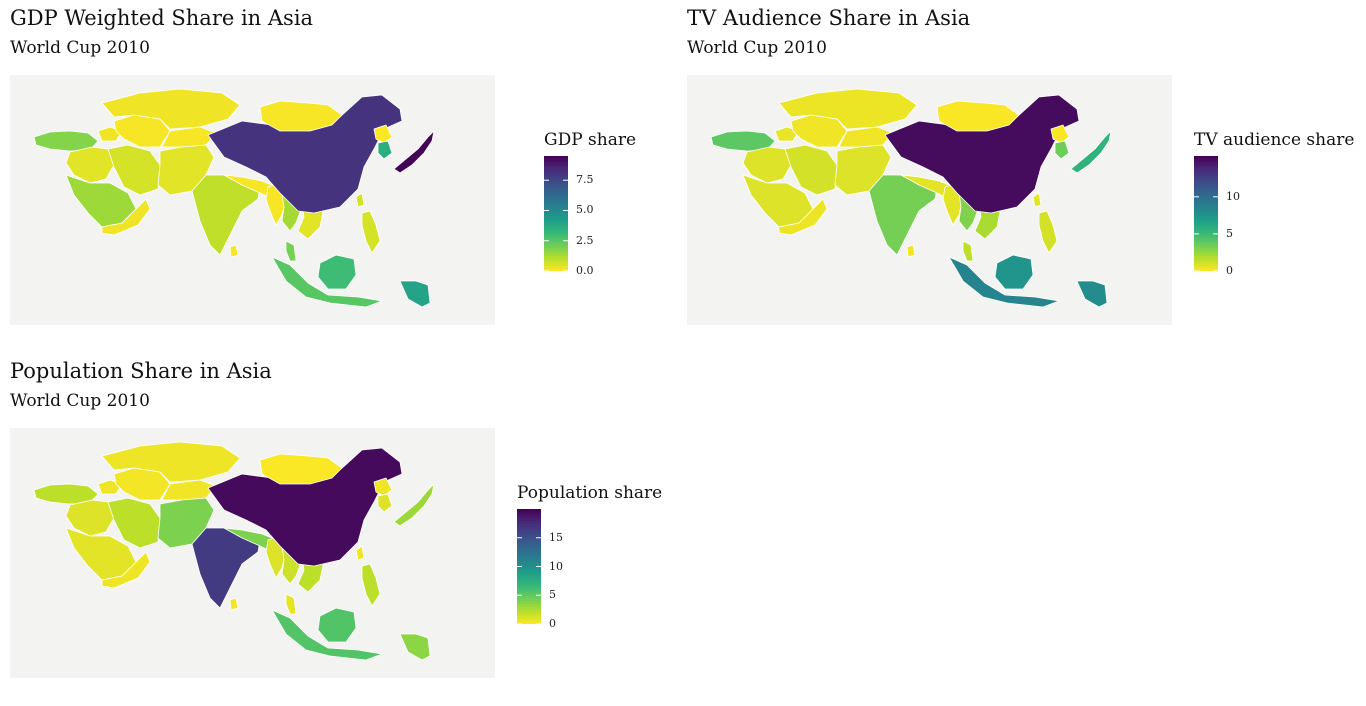 The height and width of the screenshot is (706, 1366). What do you see at coordinates (141, 371) in the screenshot?
I see `panel-title: Population Share in Asia` at bounding box center [141, 371].